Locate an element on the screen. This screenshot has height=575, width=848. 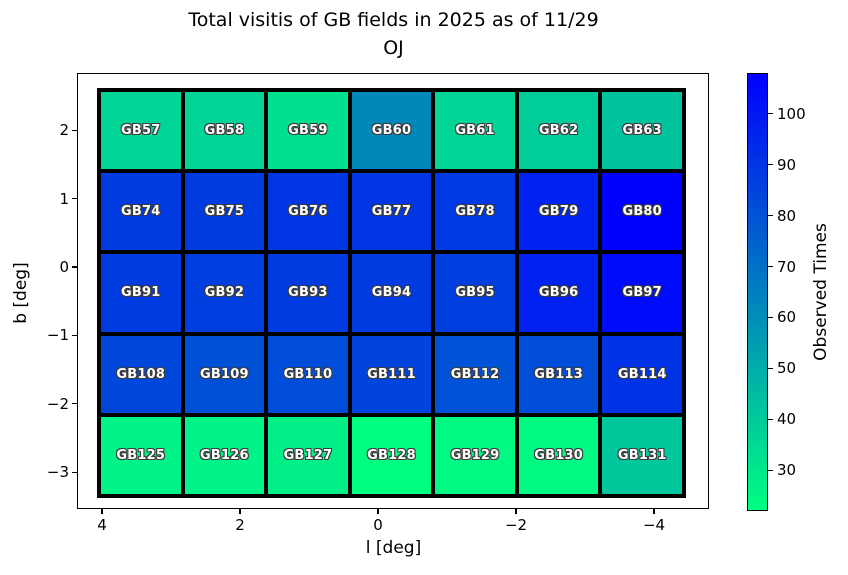
field-label: GB92 is located at coordinates (224, 293).